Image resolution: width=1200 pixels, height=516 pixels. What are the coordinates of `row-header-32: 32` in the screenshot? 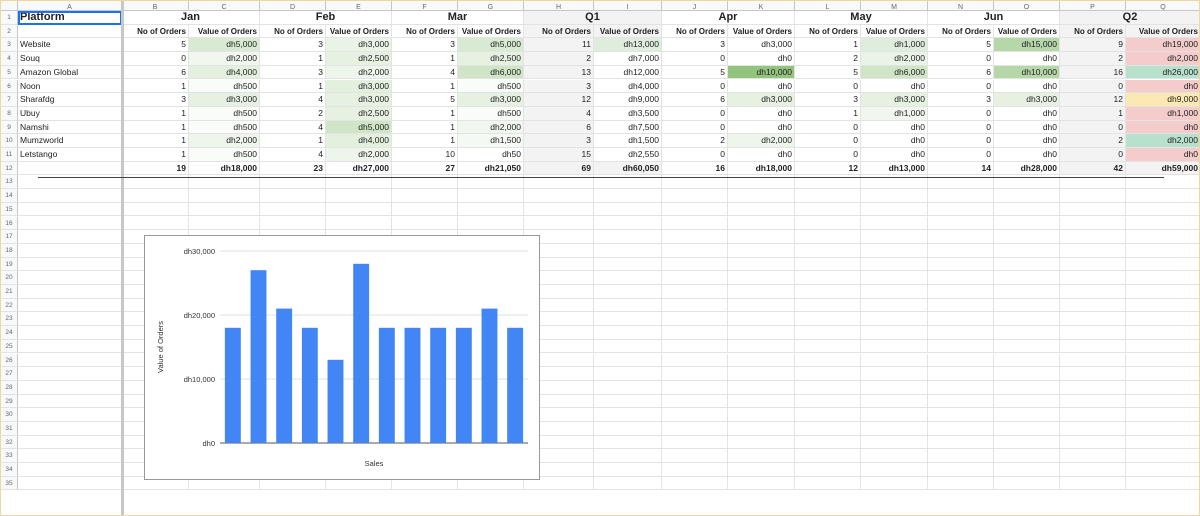 It's located at (9, 442).